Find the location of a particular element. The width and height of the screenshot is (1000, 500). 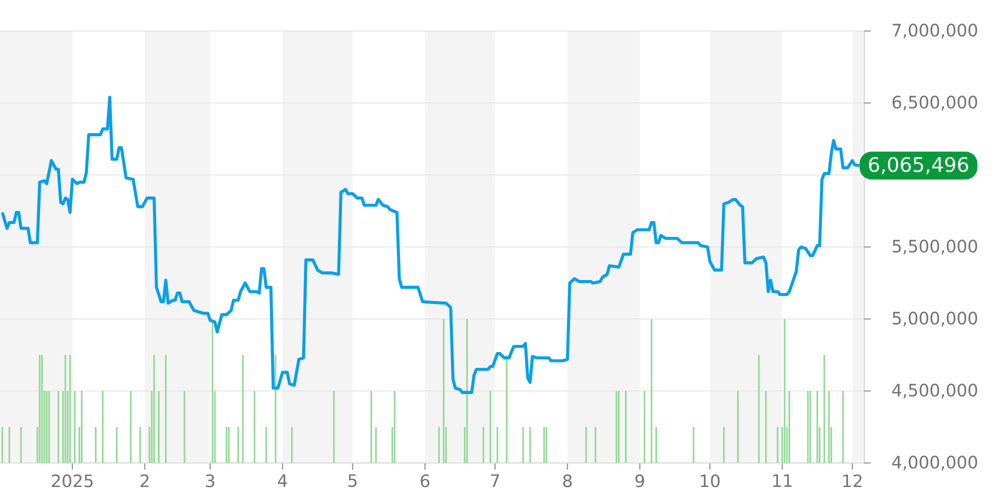

x-tick-label: 10 is located at coordinates (710, 481).